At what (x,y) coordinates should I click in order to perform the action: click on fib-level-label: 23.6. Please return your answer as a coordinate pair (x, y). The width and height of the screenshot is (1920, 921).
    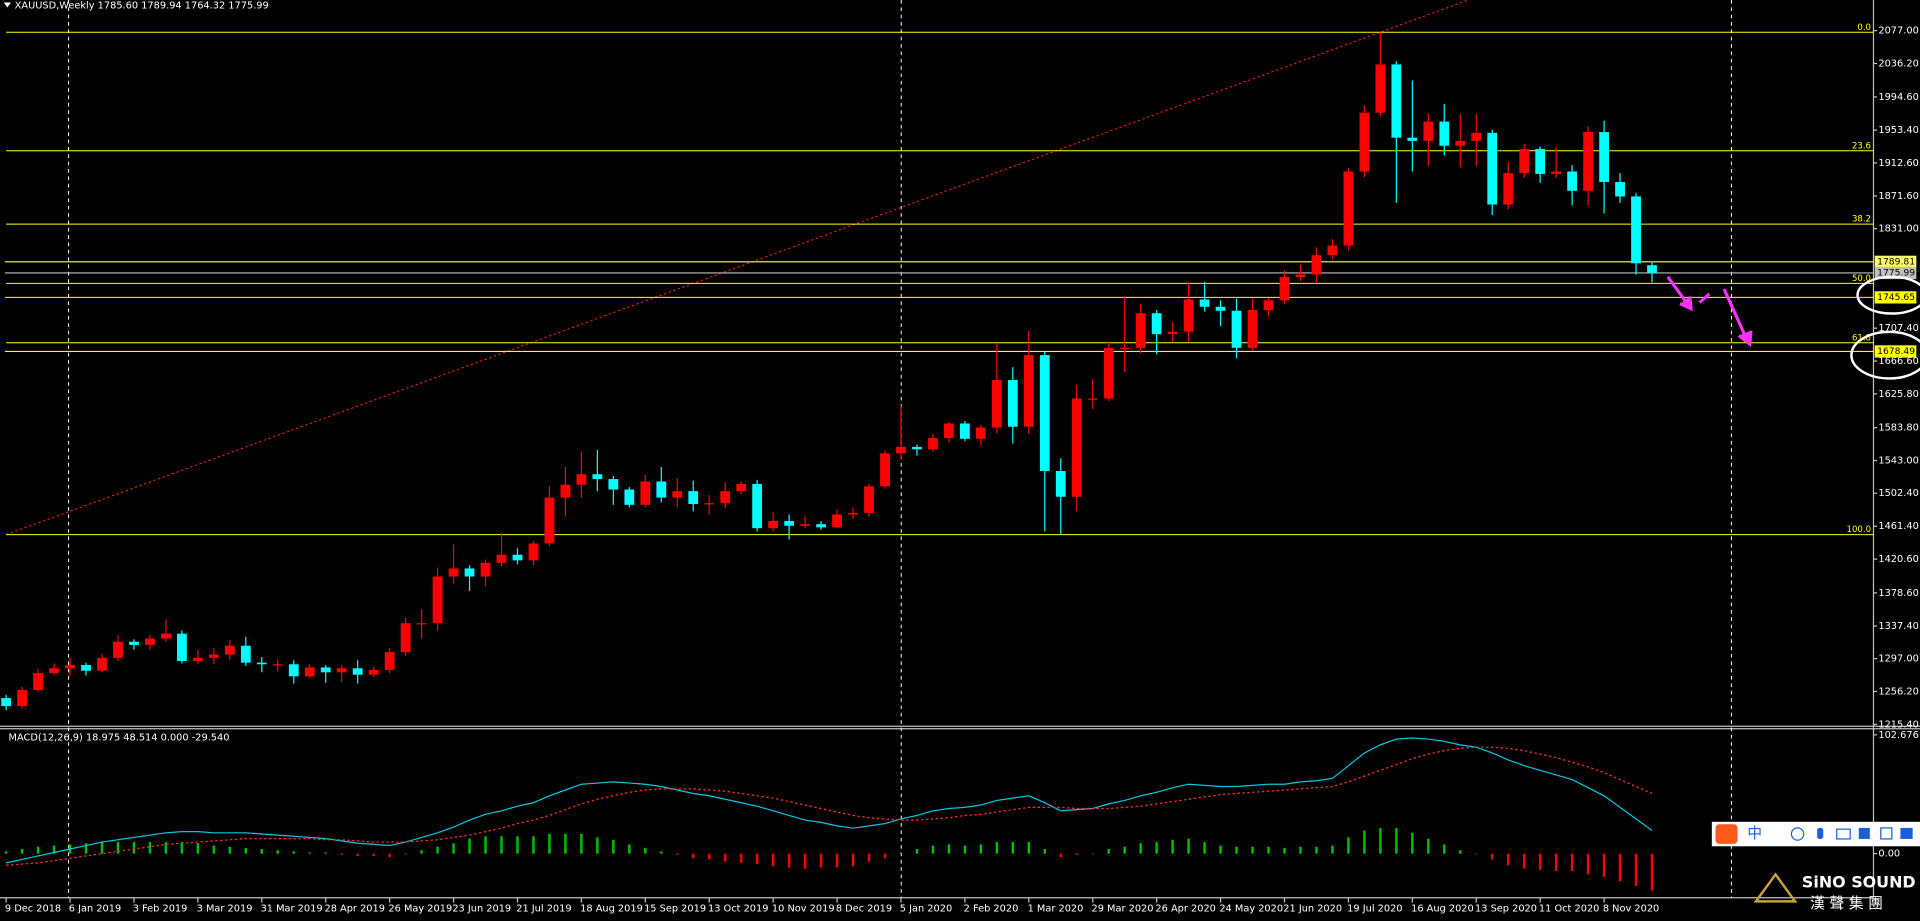
    Looking at the image, I should click on (1861, 146).